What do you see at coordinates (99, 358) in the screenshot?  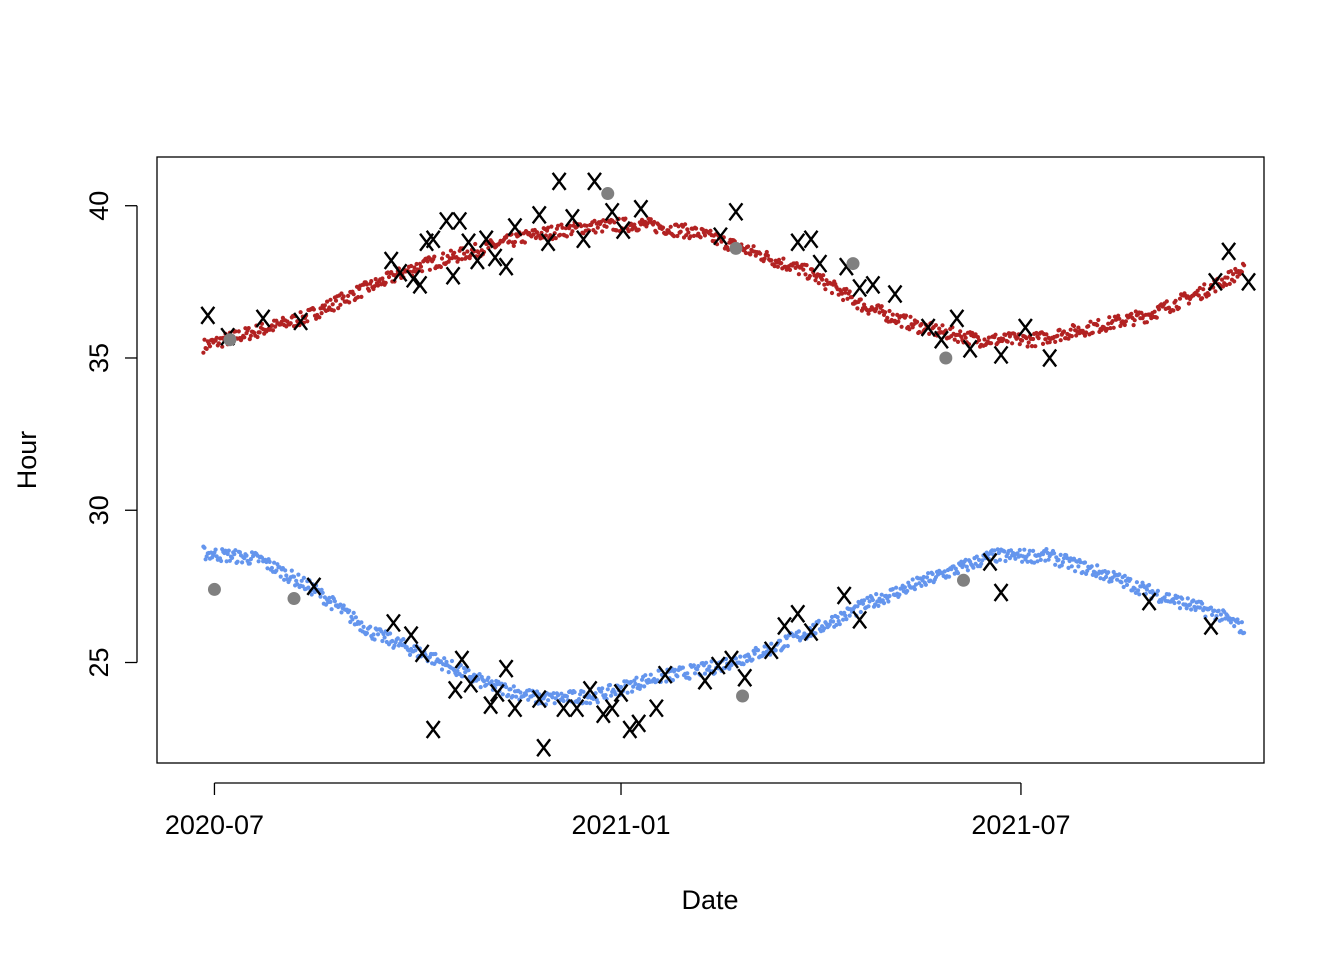 I see `y-tick-label: 35` at bounding box center [99, 358].